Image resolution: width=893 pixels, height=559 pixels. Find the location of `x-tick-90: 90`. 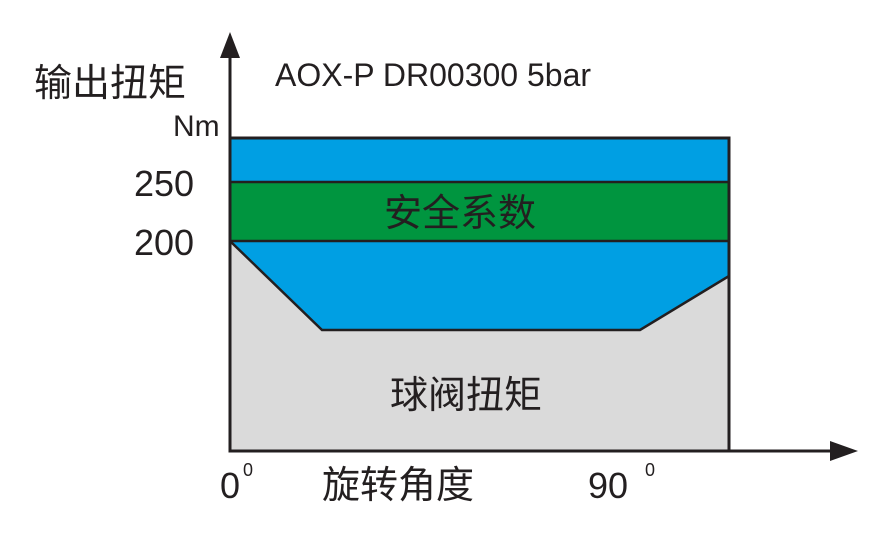

x-tick-90: 90 is located at coordinates (608, 485).